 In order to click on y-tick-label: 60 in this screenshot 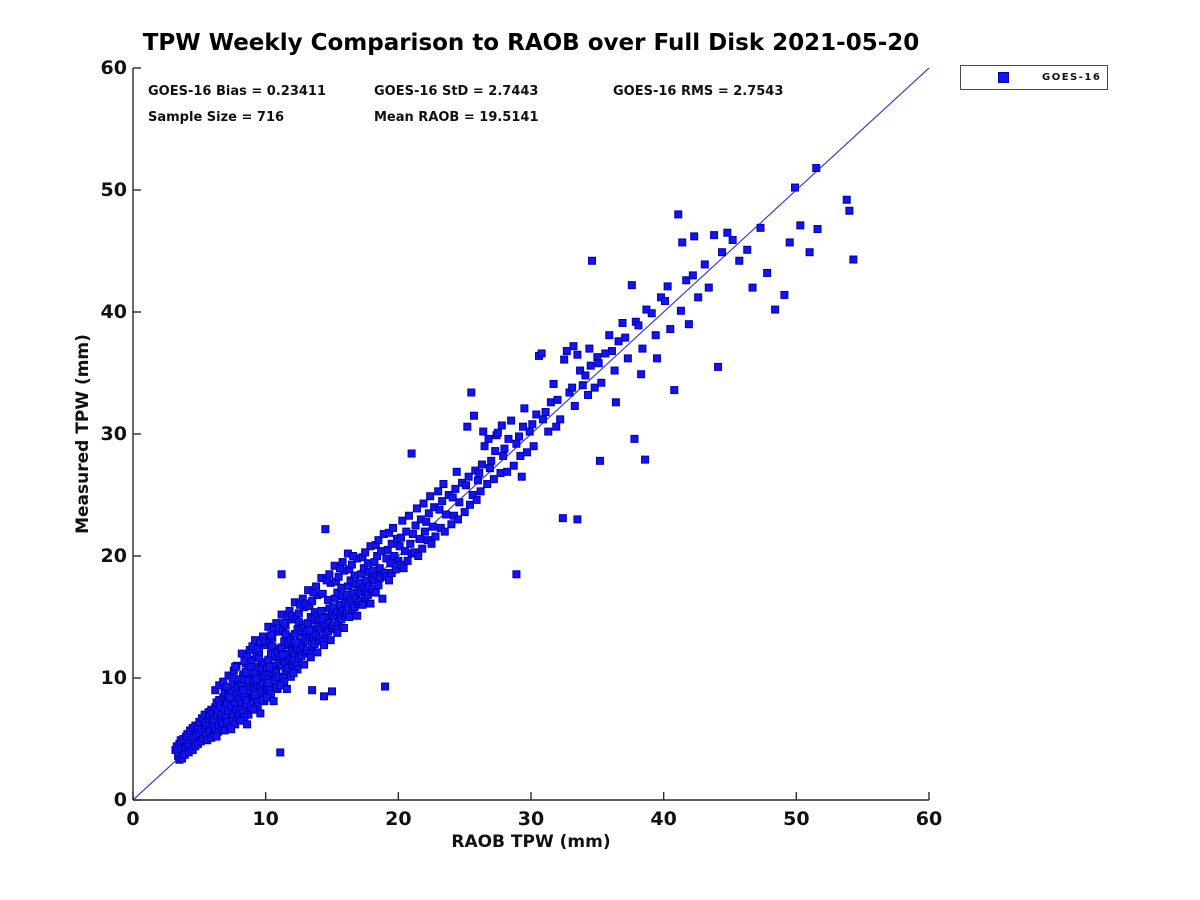, I will do `click(113, 68)`.